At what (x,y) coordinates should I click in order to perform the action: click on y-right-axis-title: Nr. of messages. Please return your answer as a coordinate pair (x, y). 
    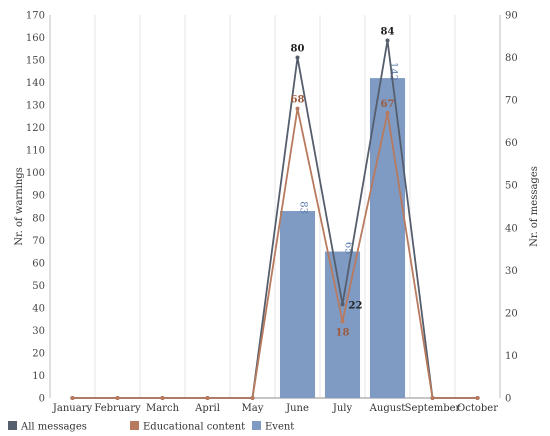
    Looking at the image, I should click on (534, 206).